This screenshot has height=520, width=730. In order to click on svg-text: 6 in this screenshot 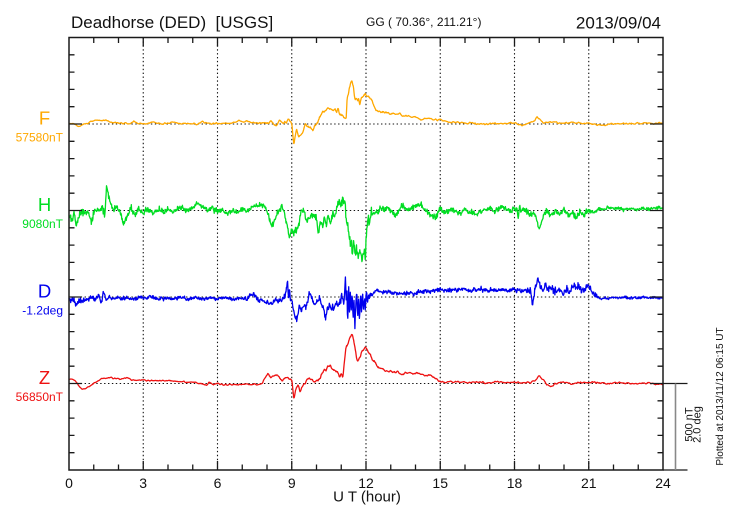, I will do `click(218, 483)`.